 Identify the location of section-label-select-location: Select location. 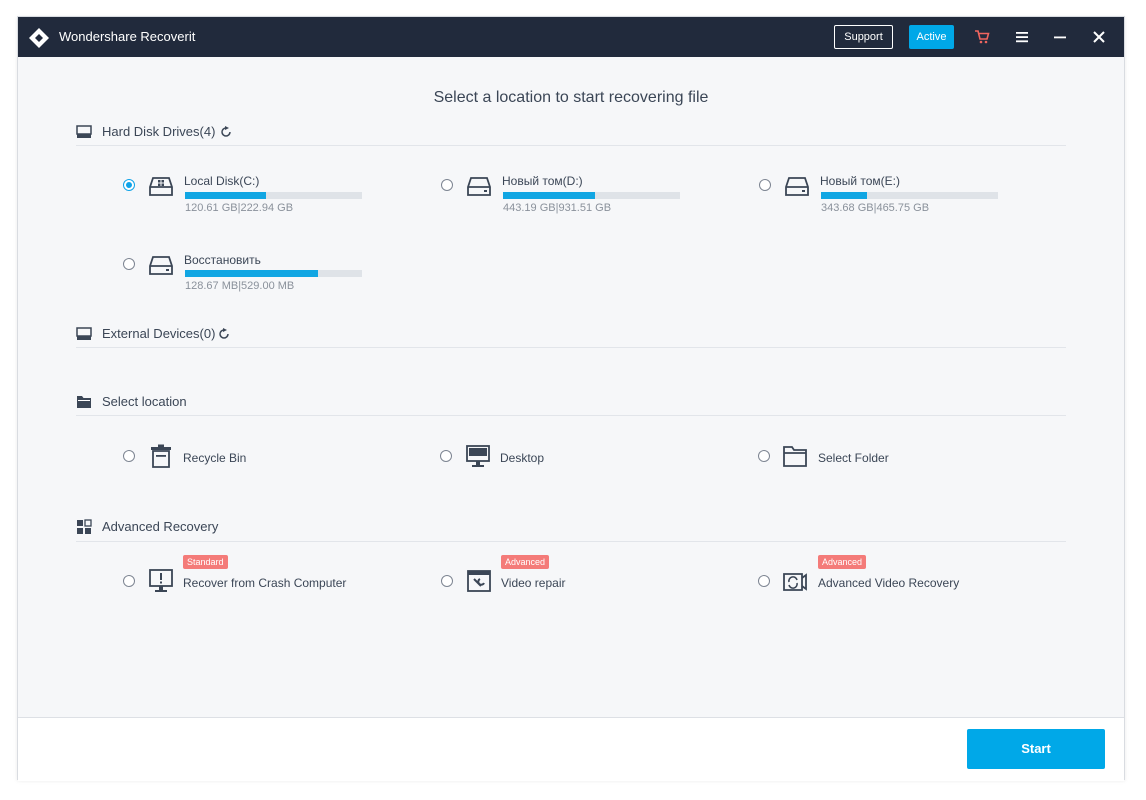
(144, 401).